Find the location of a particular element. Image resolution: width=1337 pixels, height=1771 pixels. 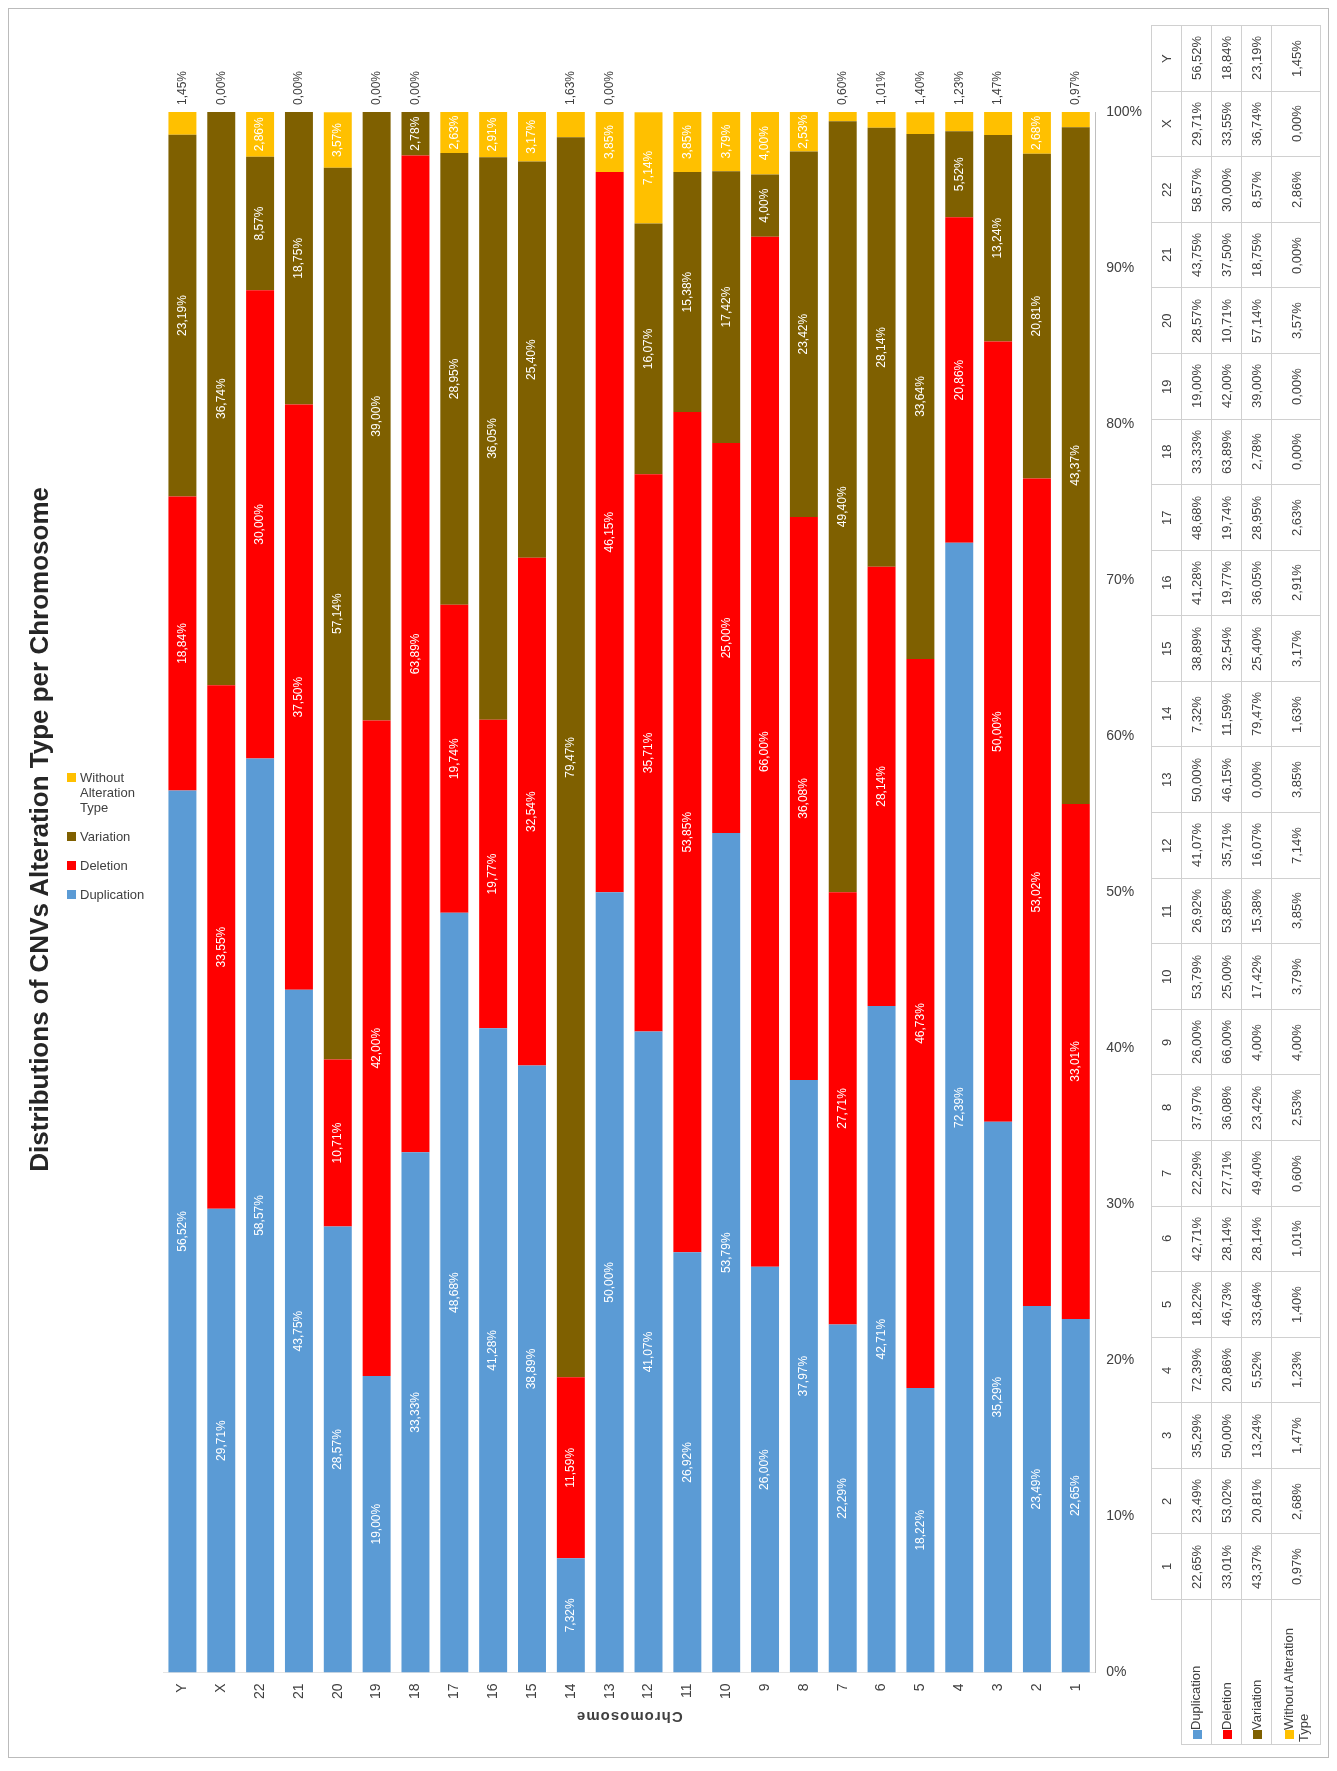

data-label: 33,33% is located at coordinates (414, 1412).